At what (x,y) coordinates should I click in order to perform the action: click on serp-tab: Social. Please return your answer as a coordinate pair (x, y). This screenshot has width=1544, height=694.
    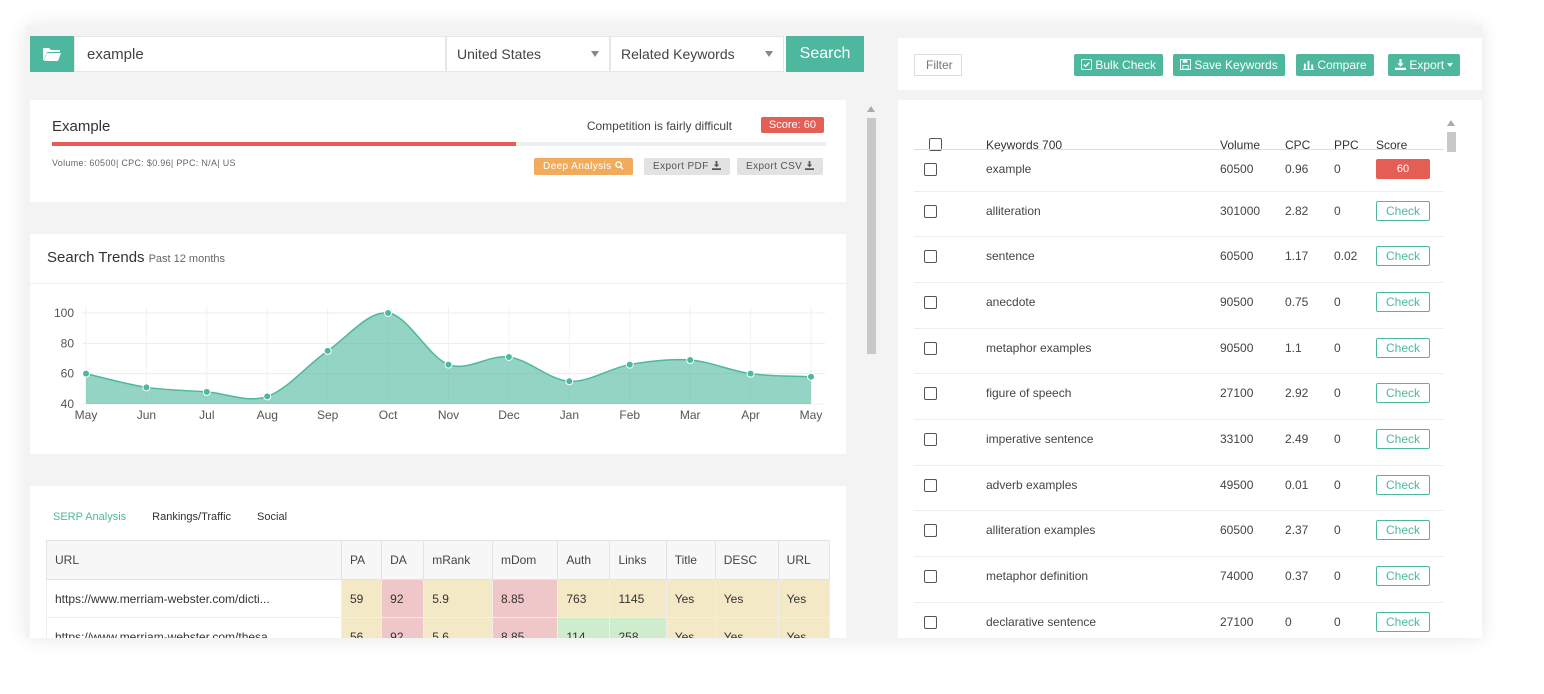
    Looking at the image, I should click on (272, 517).